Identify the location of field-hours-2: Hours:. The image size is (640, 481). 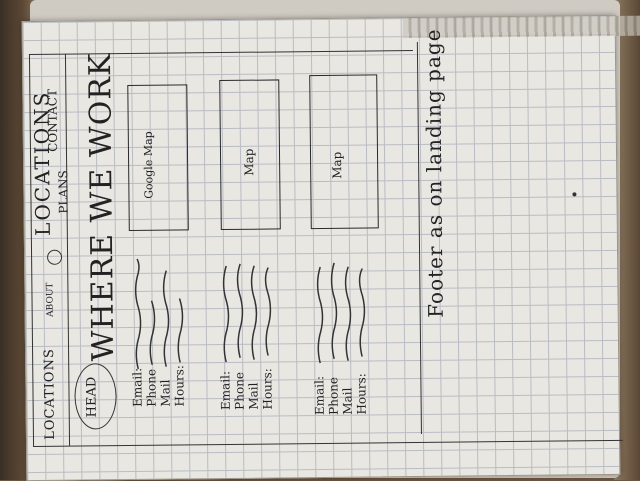
(267, 389).